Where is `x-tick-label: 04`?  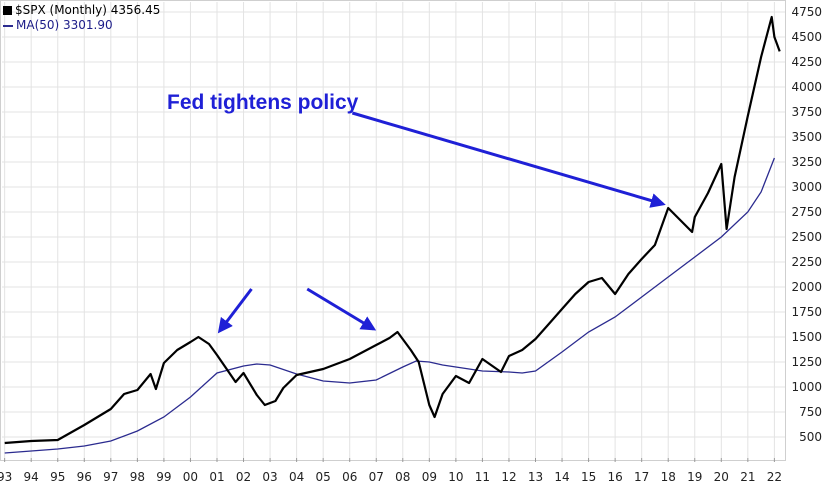
x-tick-label: 04 is located at coordinates (296, 477).